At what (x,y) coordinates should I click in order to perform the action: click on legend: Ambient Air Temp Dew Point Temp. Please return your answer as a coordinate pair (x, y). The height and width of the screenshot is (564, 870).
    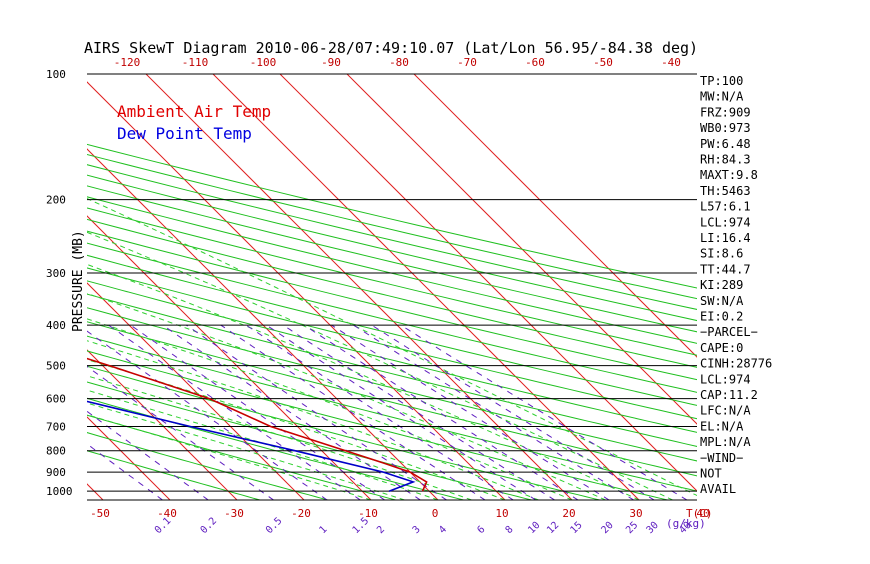
    Looking at the image, I should click on (194, 122).